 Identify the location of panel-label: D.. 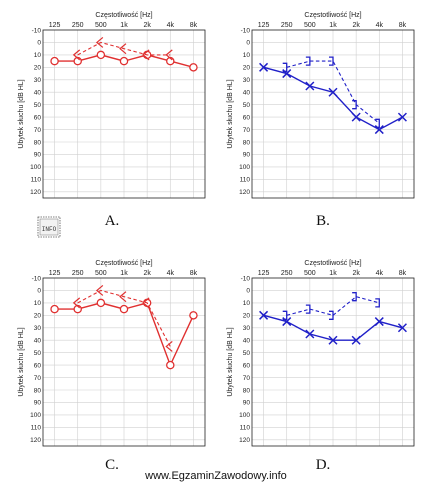
(323, 465).